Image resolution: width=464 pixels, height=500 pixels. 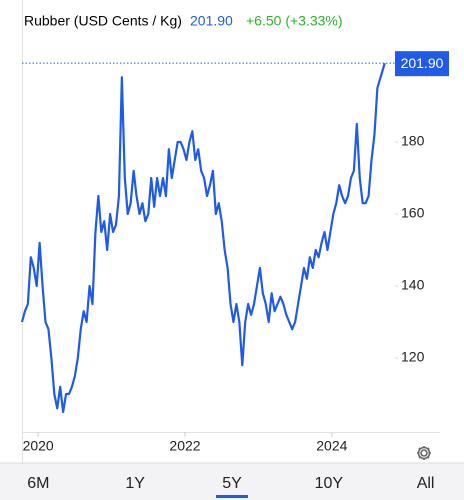 I want to click on chart-title: Rubber (USD Cents / Kg), so click(x=103, y=21).